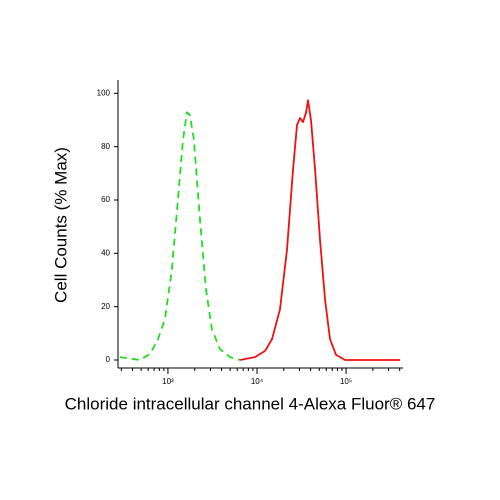 The height and width of the screenshot is (500, 500). What do you see at coordinates (104, 92) in the screenshot?
I see `y-tick-label: 100` at bounding box center [104, 92].